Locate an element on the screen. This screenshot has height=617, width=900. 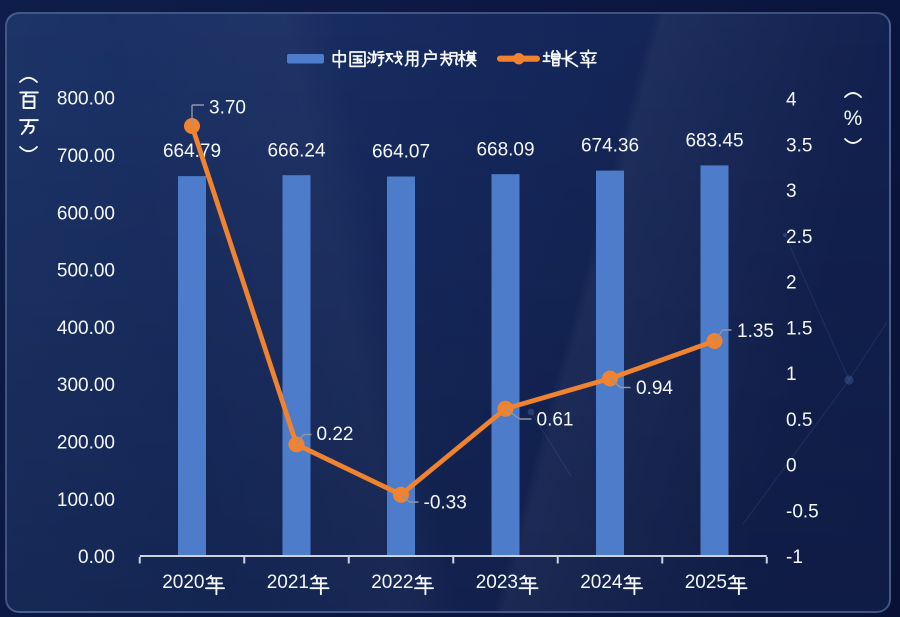
svg-text: 683.45 is located at coordinates (714, 141).